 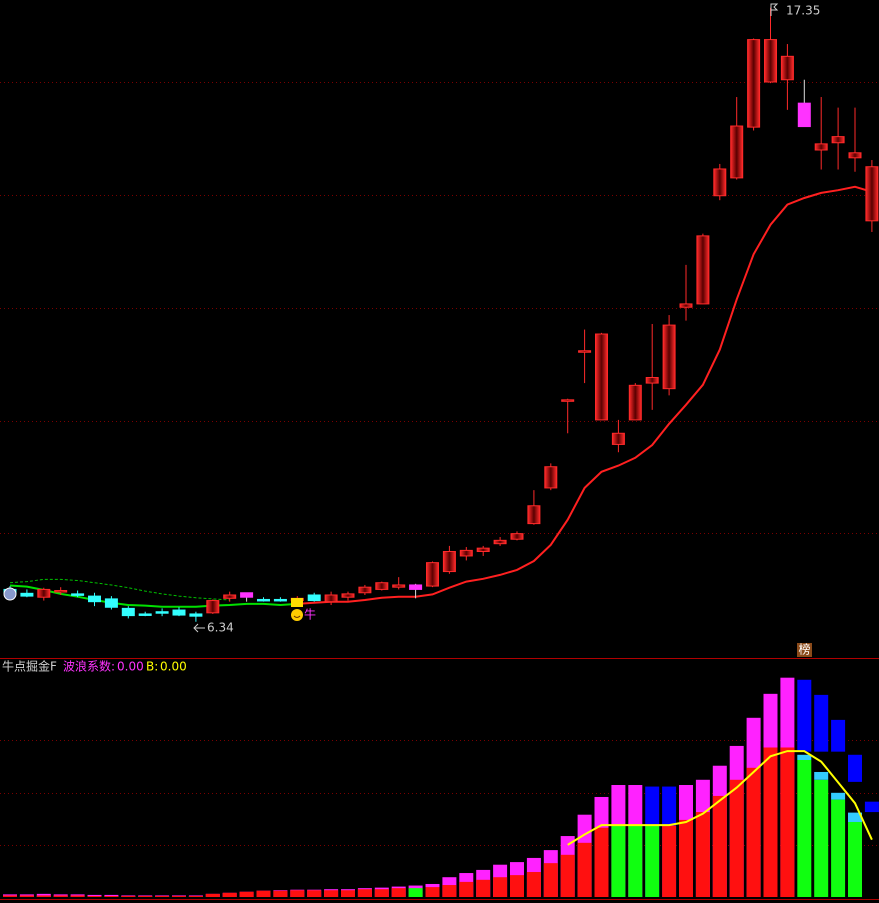 I want to click on icon-smile, so click(x=297, y=615).